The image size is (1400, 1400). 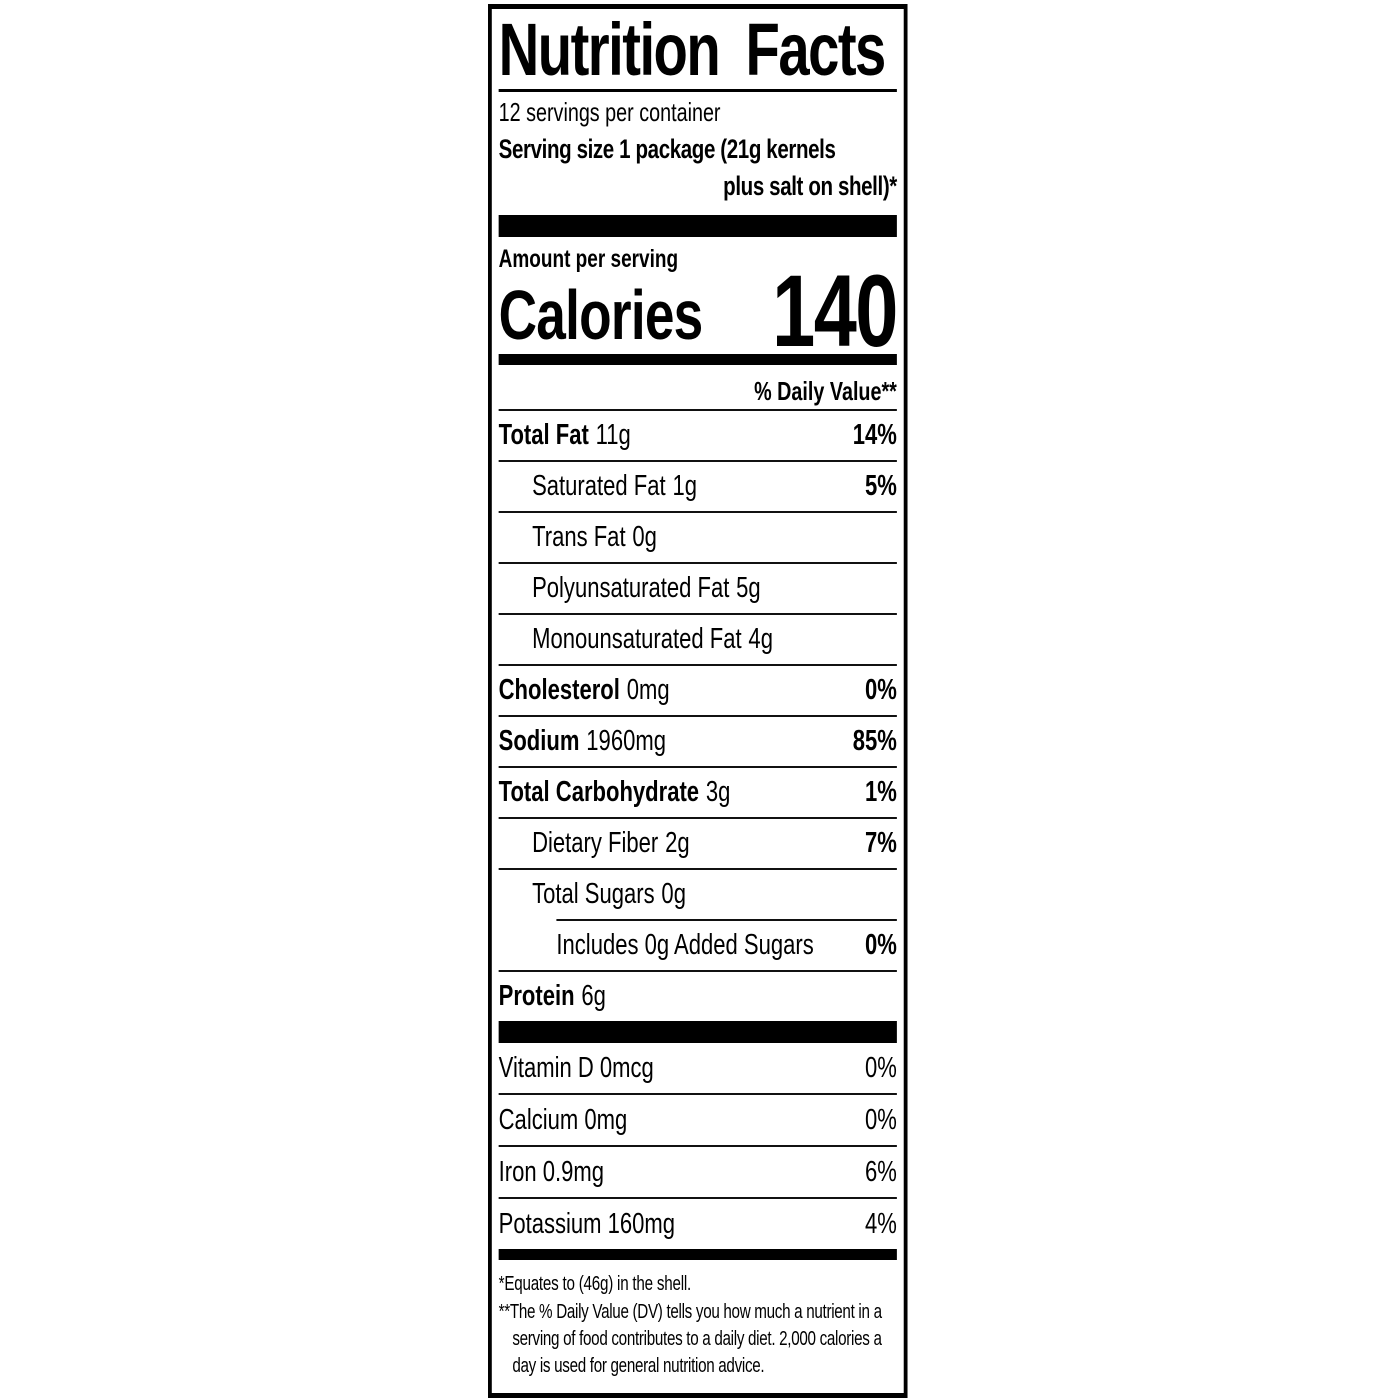 What do you see at coordinates (588, 259) in the screenshot?
I see `amount-per-serving-label: Amount per serving` at bounding box center [588, 259].